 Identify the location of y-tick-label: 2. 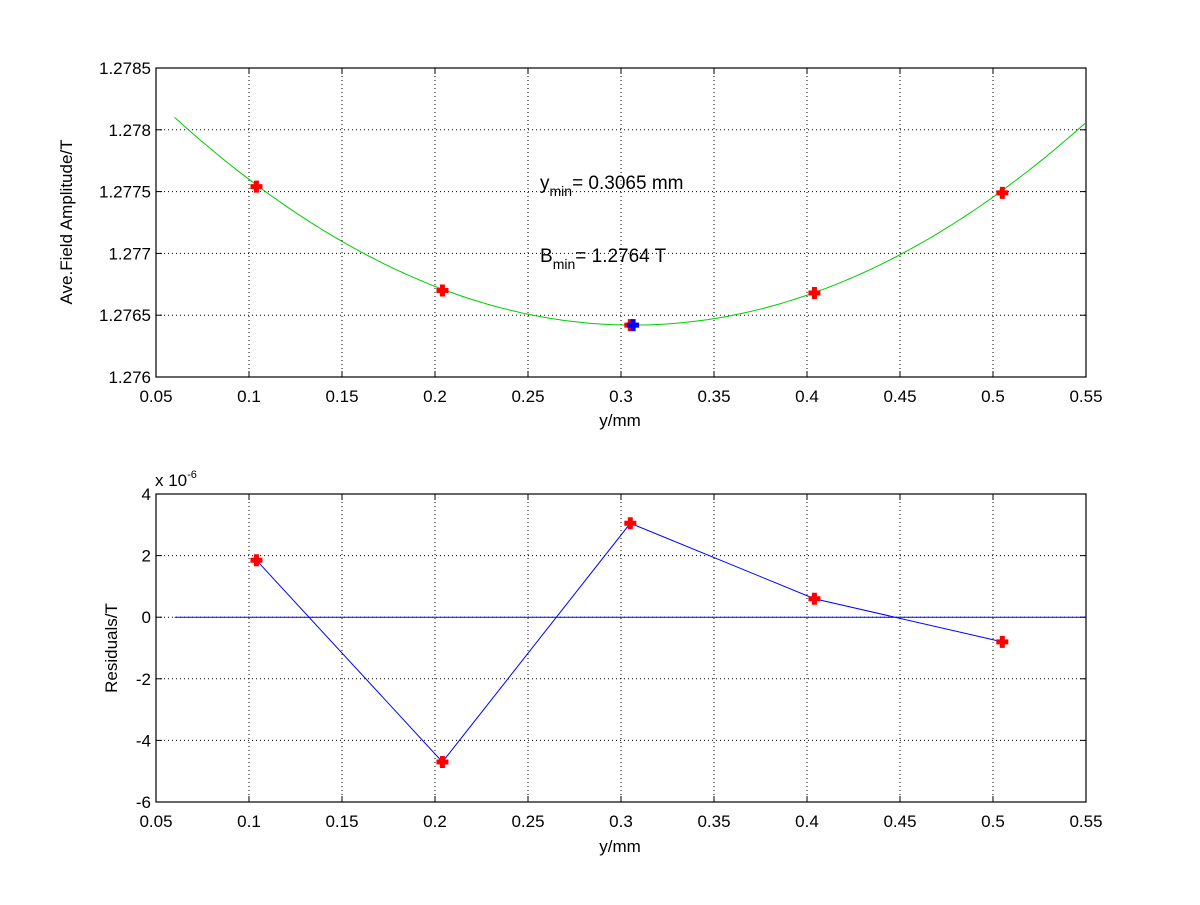
(146, 556).